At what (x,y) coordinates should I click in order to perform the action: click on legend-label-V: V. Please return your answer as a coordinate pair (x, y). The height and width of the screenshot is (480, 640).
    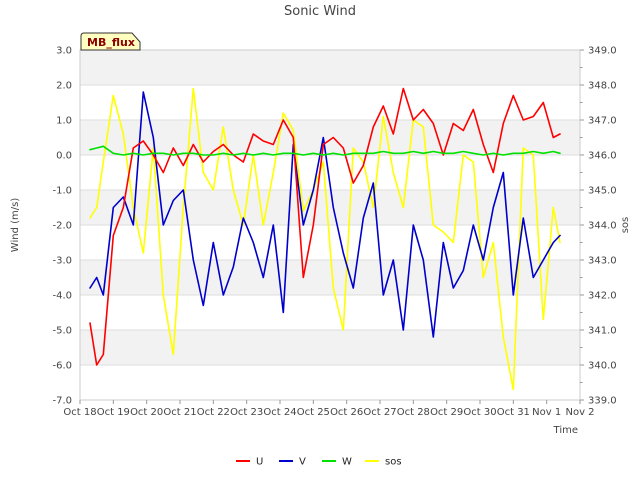
    Looking at the image, I should click on (302, 462).